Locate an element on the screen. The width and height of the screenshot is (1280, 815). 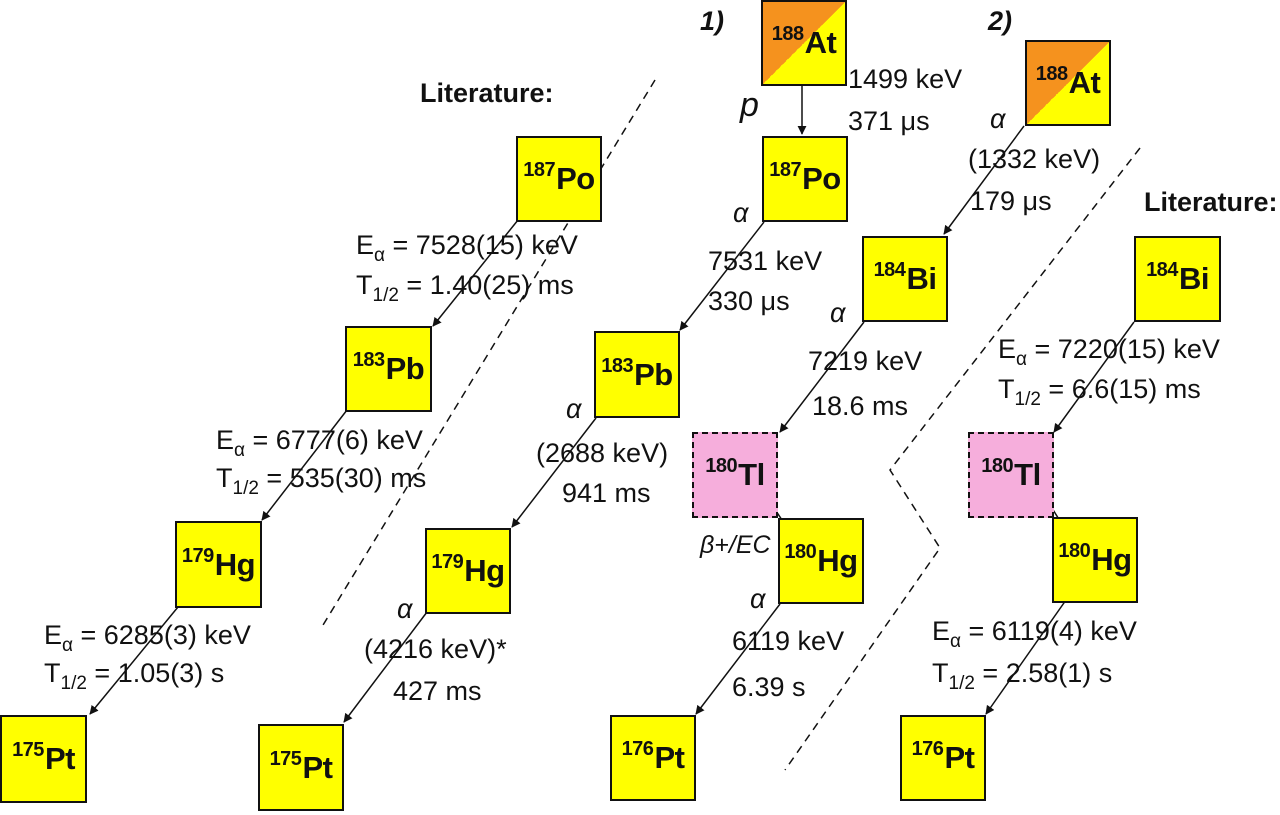
decay-energy-label: (1332 keV) is located at coordinates (1034, 159).